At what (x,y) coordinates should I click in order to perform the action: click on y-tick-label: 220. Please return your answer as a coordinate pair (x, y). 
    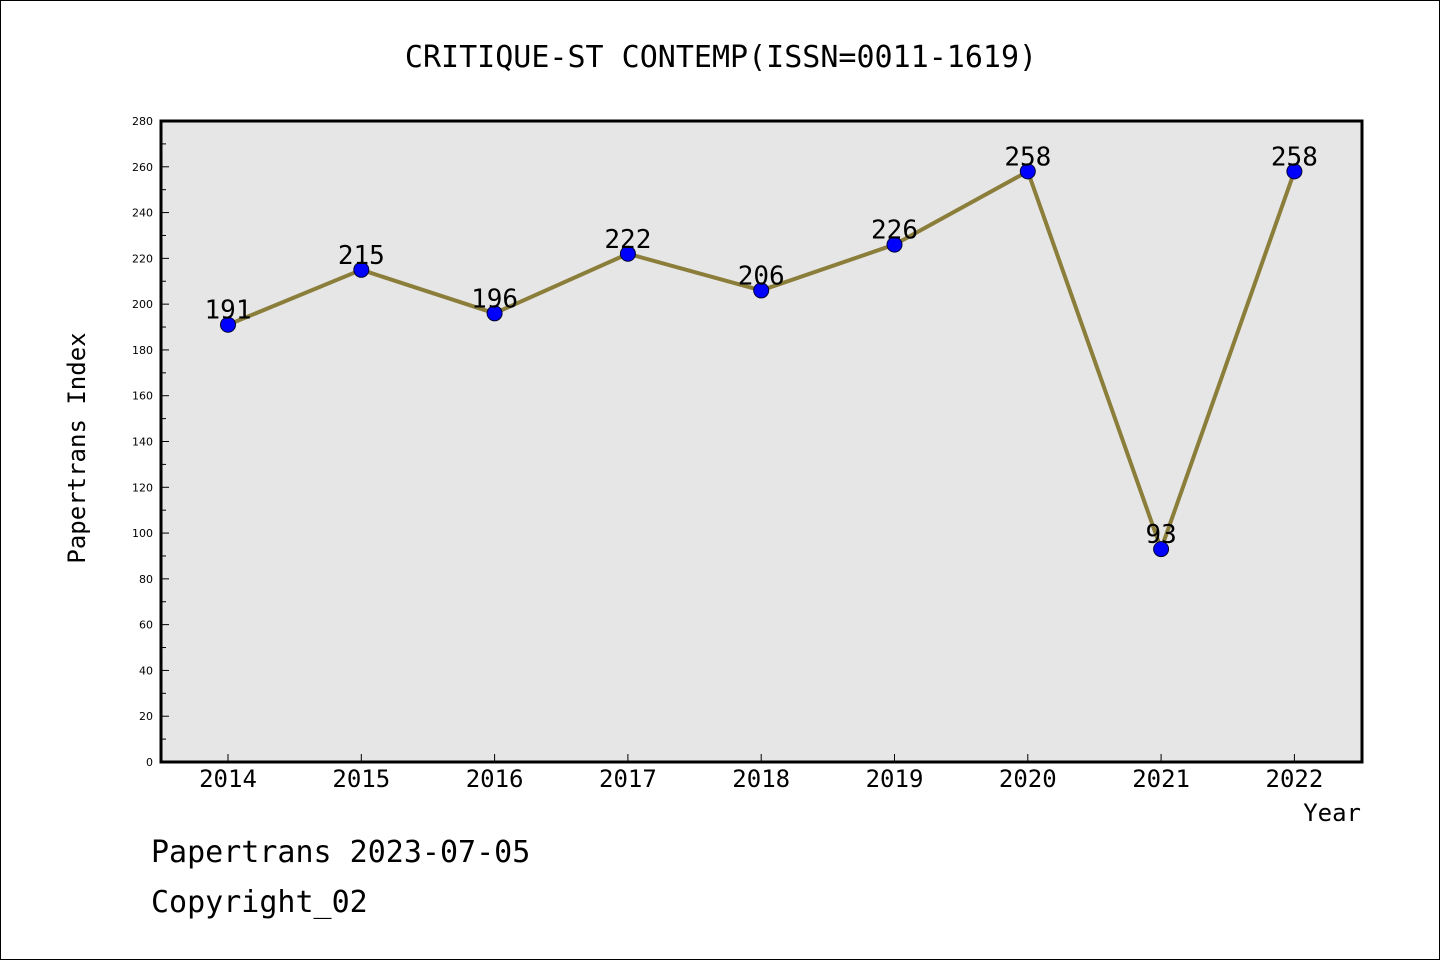
    Looking at the image, I should click on (142, 258).